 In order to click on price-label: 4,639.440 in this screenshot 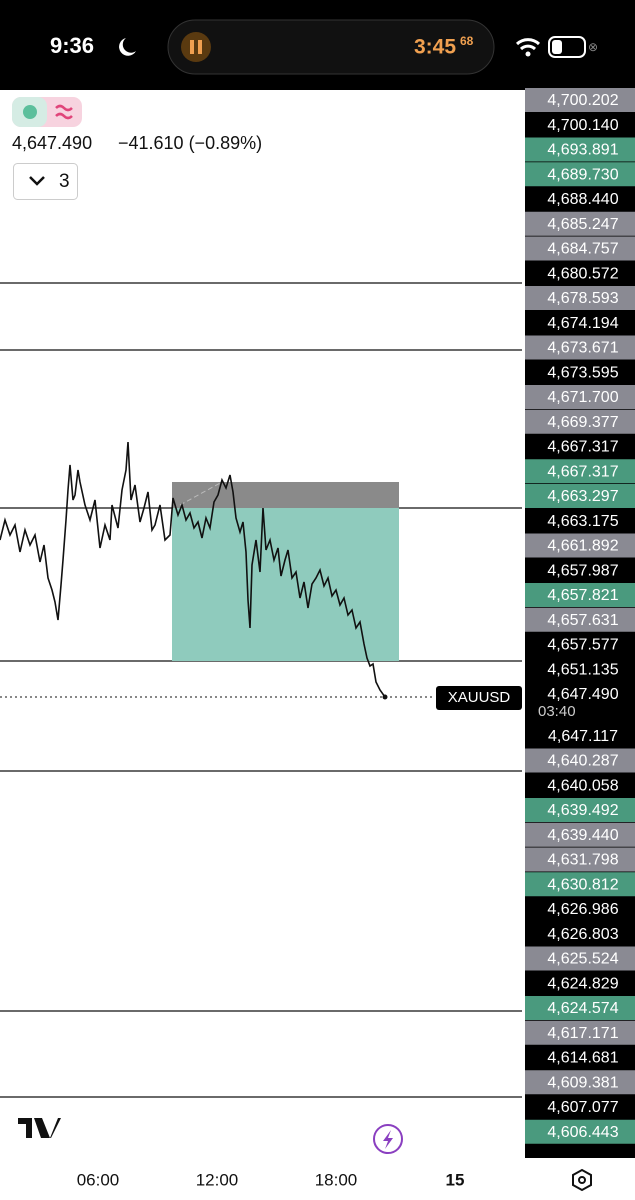, I will do `click(582, 835)`.